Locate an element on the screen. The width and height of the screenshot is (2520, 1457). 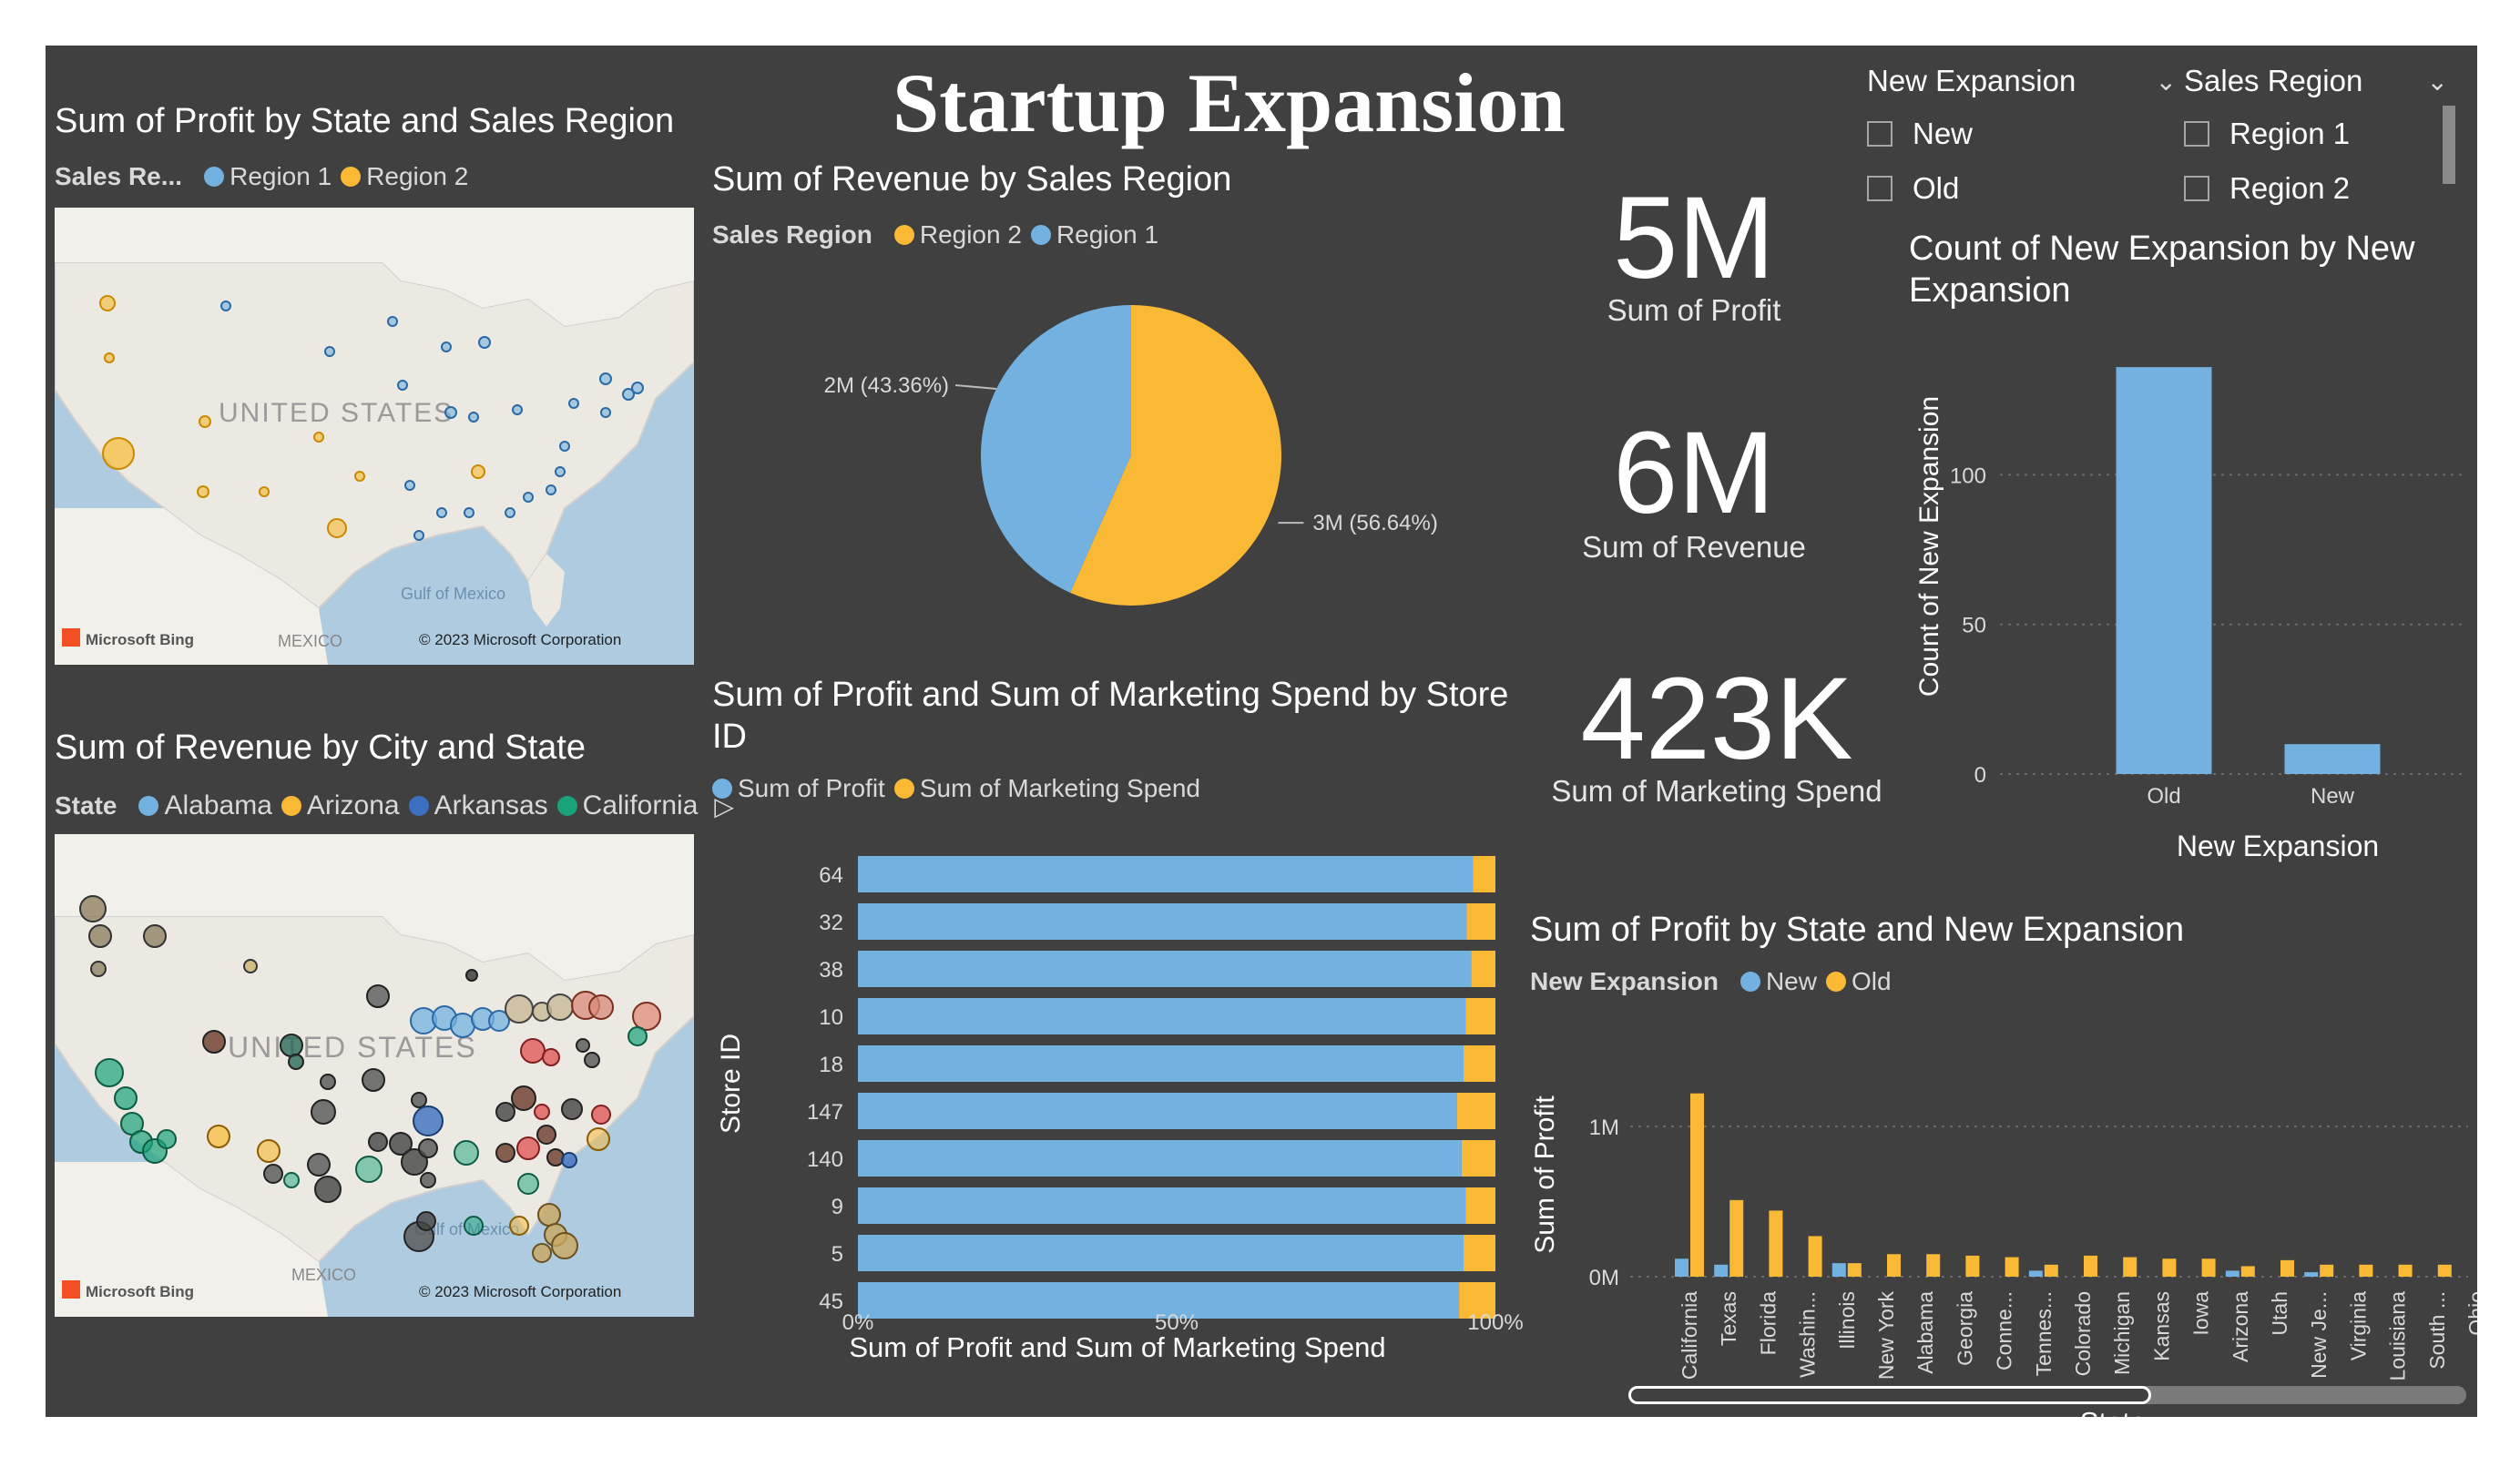
count-bar-new is located at coordinates (2332, 759).